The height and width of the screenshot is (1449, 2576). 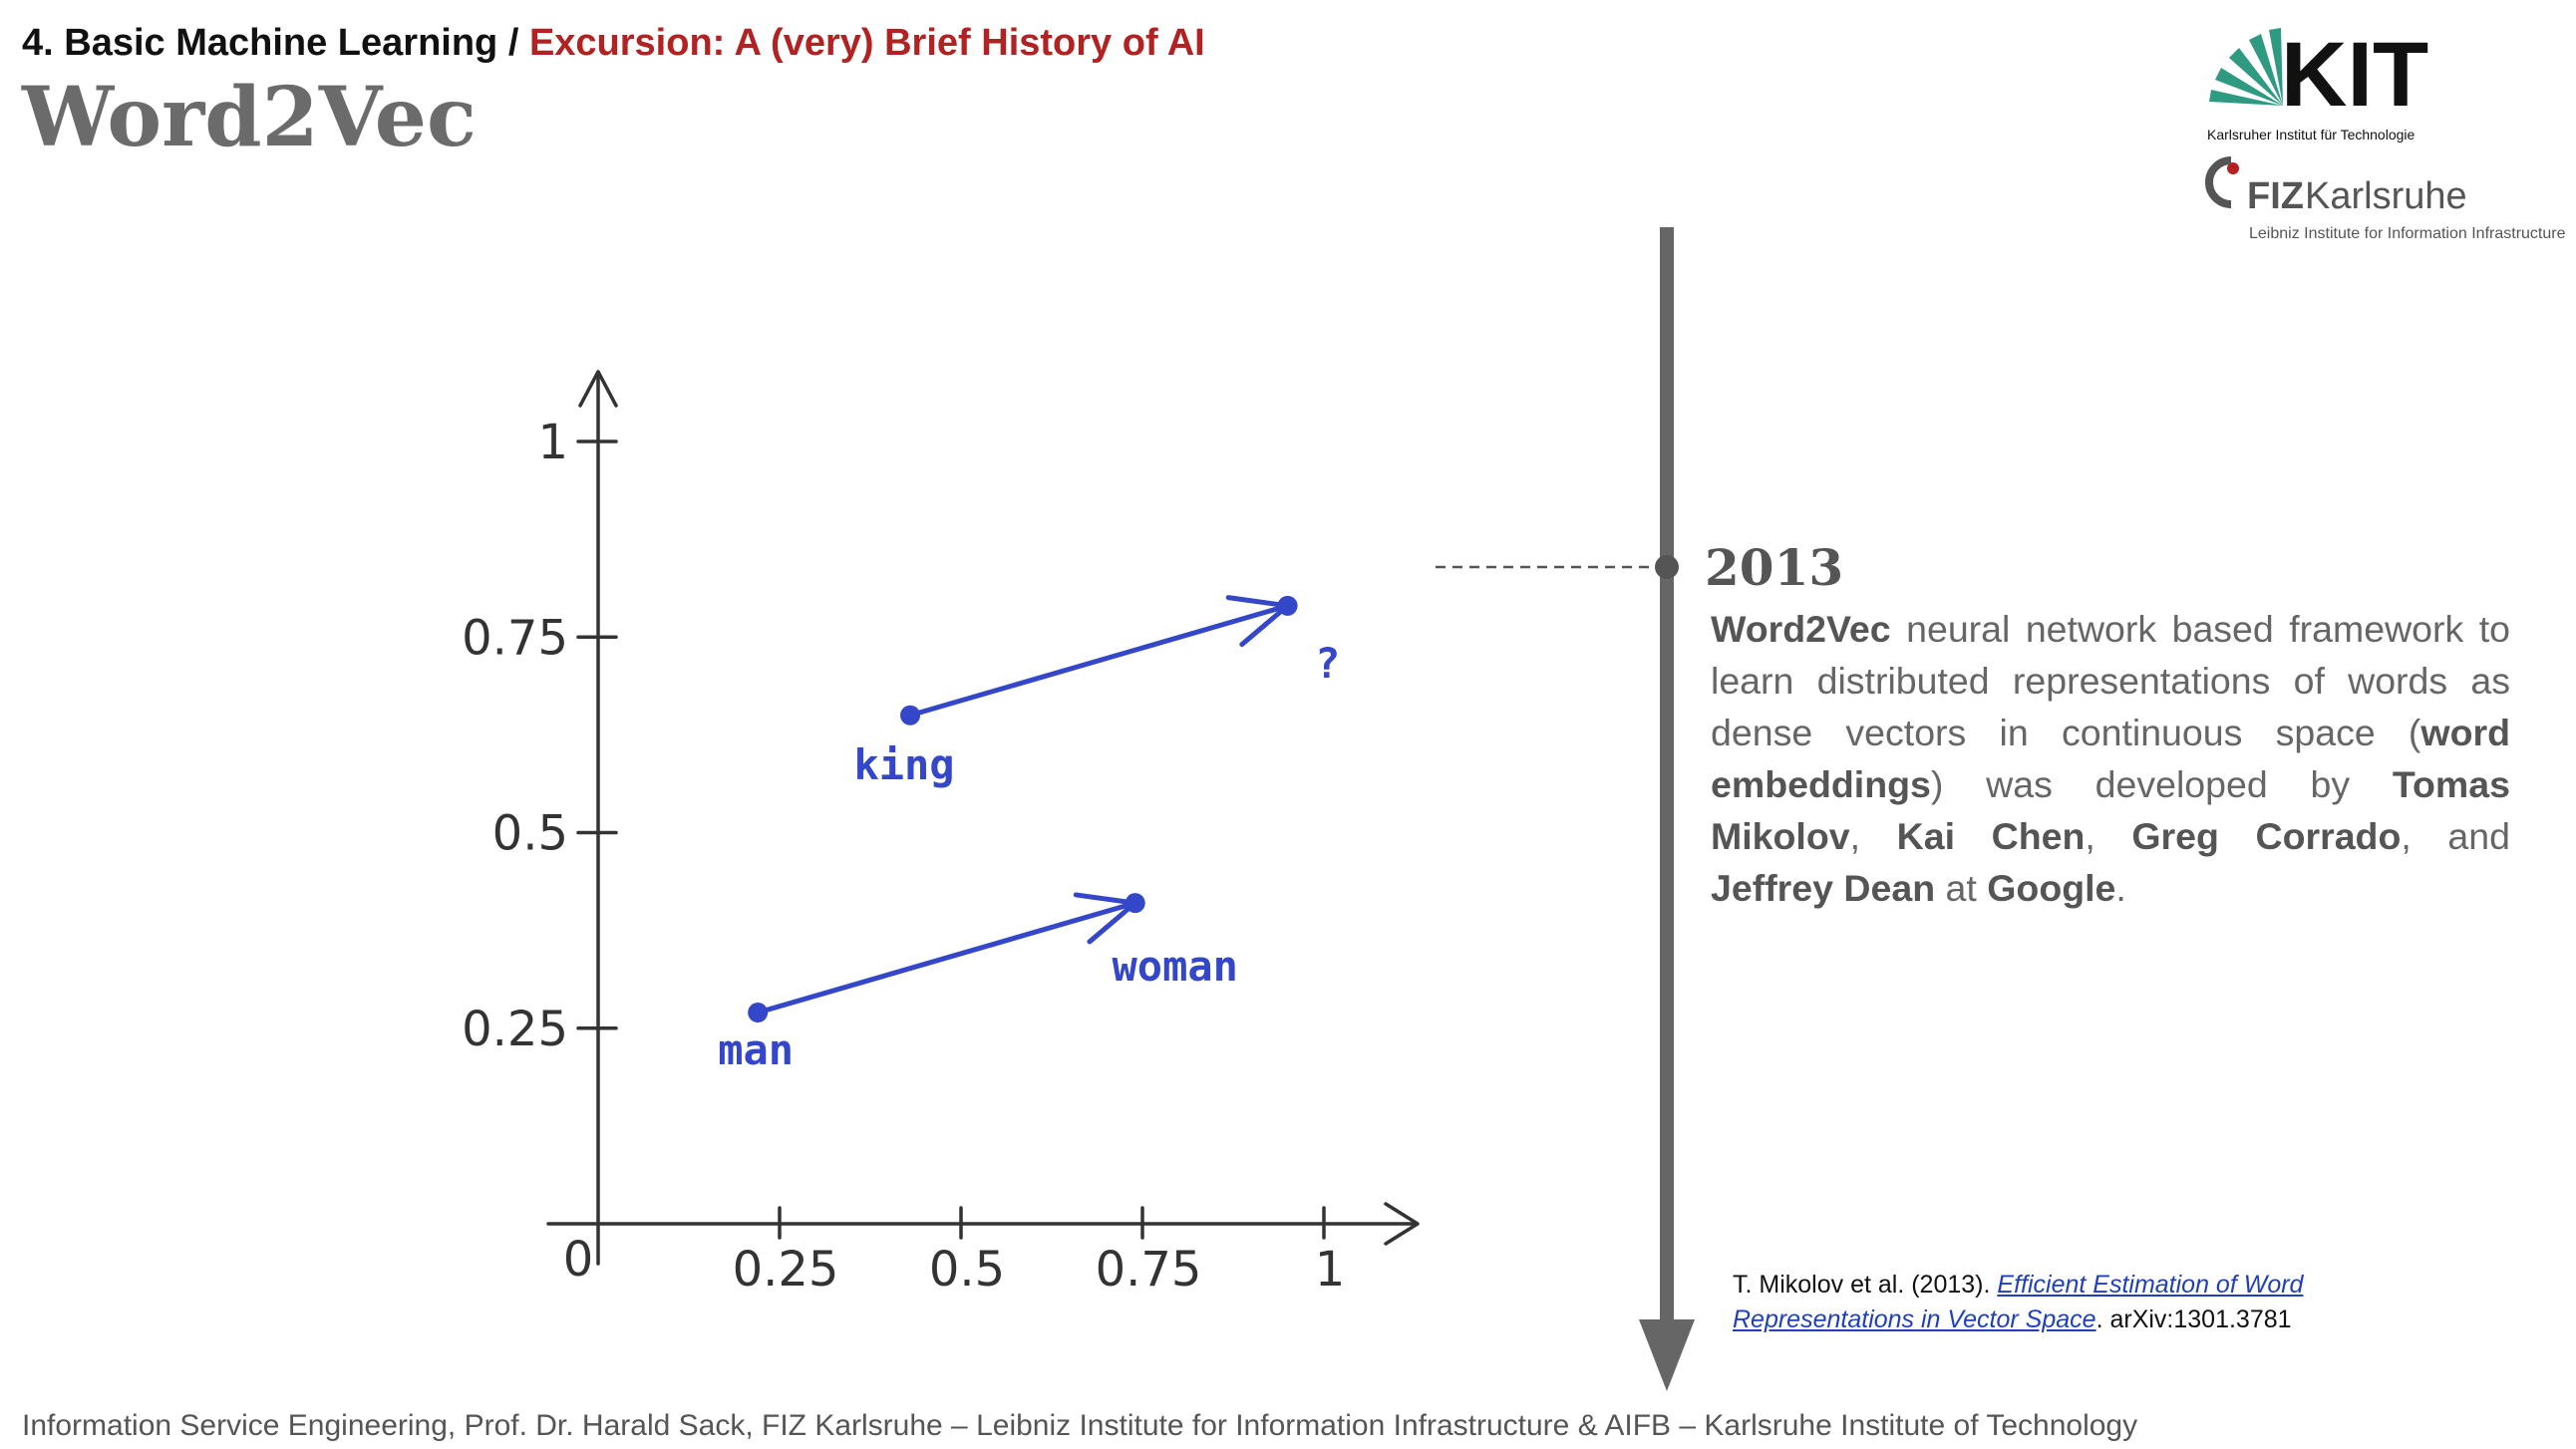 I want to click on desc-sep-4: at, so click(x=1961, y=888).